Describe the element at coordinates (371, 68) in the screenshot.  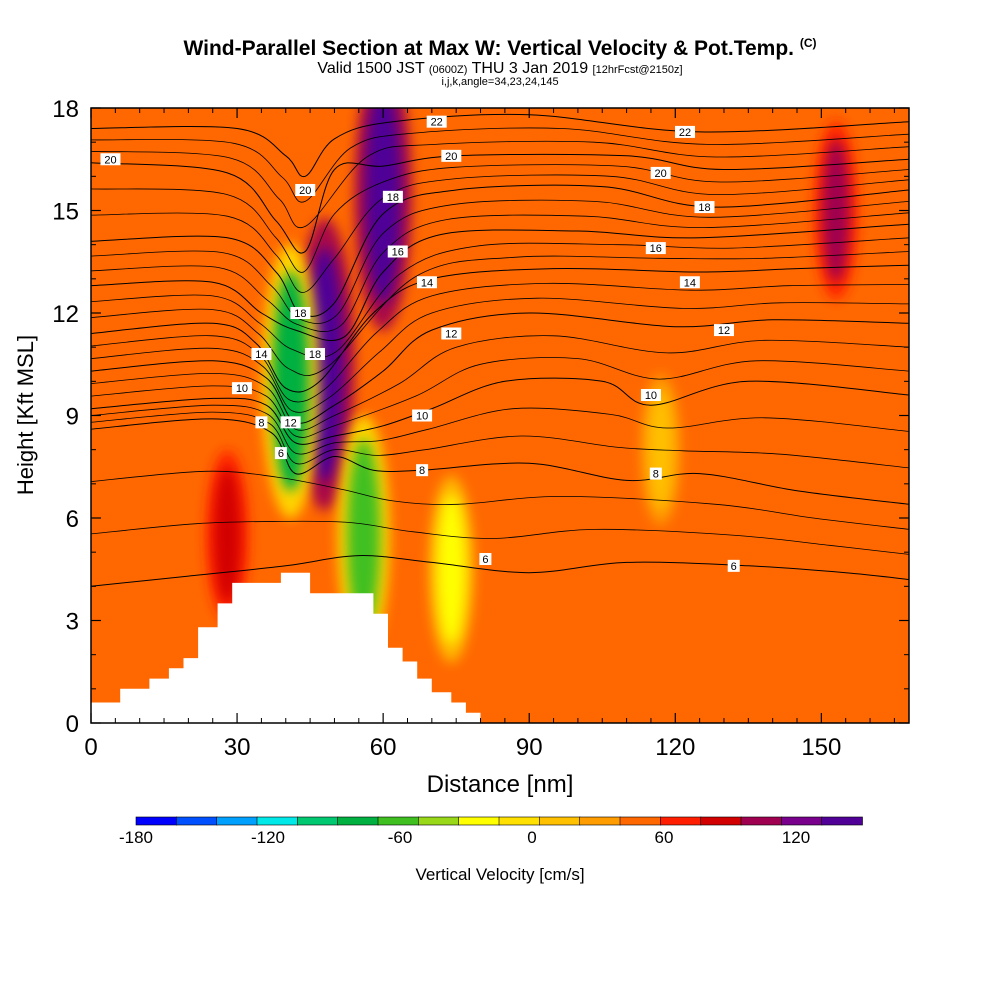
I see `valid-time: Valid 1500 JST` at that location.